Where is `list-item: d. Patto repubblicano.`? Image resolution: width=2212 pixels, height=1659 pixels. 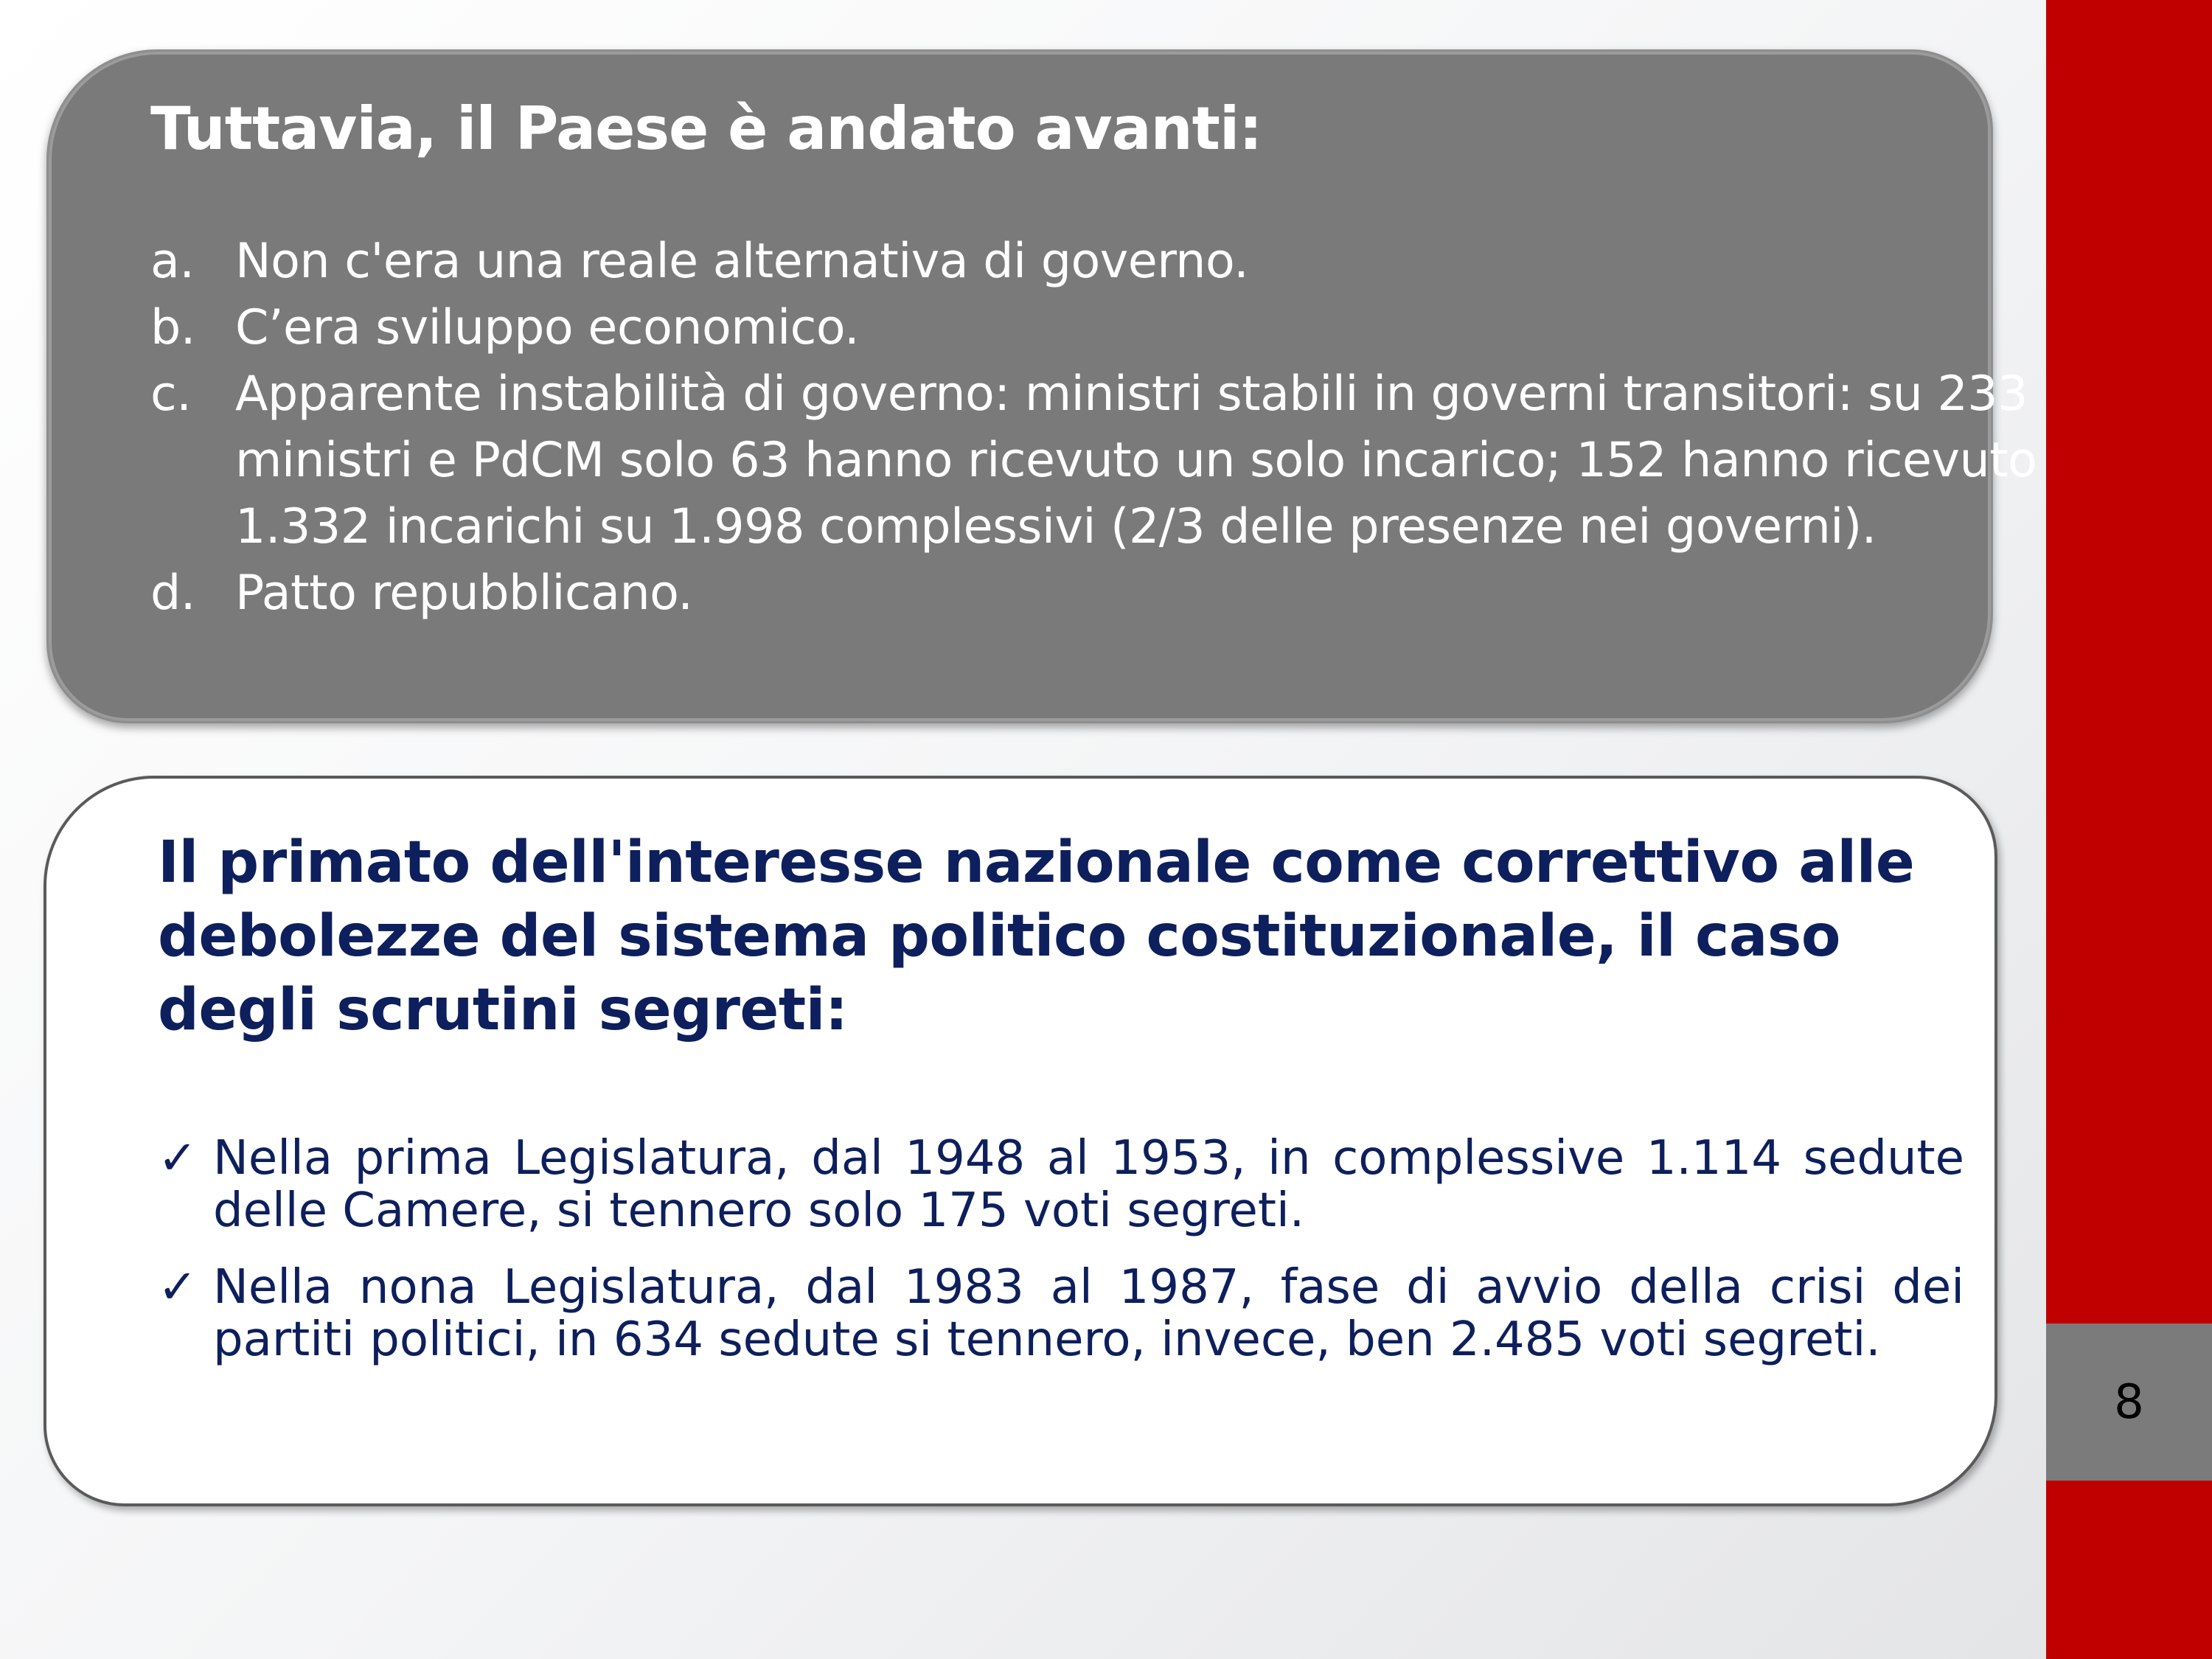
list-item: d. Patto repubblicano. is located at coordinates (1094, 593).